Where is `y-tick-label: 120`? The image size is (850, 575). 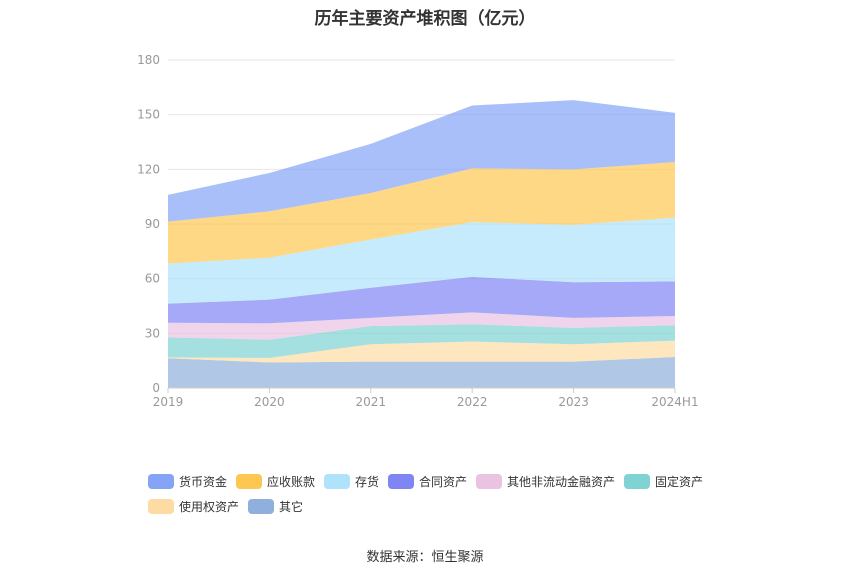
y-tick-label: 120 is located at coordinates (148, 169).